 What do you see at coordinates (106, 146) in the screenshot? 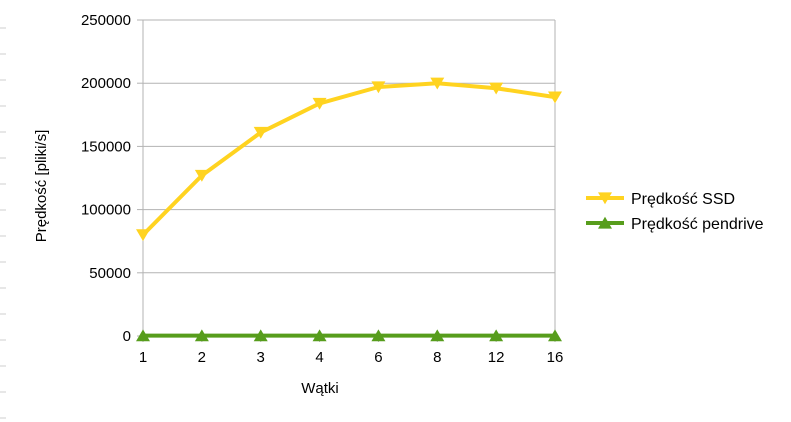
I see `y-tick-label: 150000` at bounding box center [106, 146].